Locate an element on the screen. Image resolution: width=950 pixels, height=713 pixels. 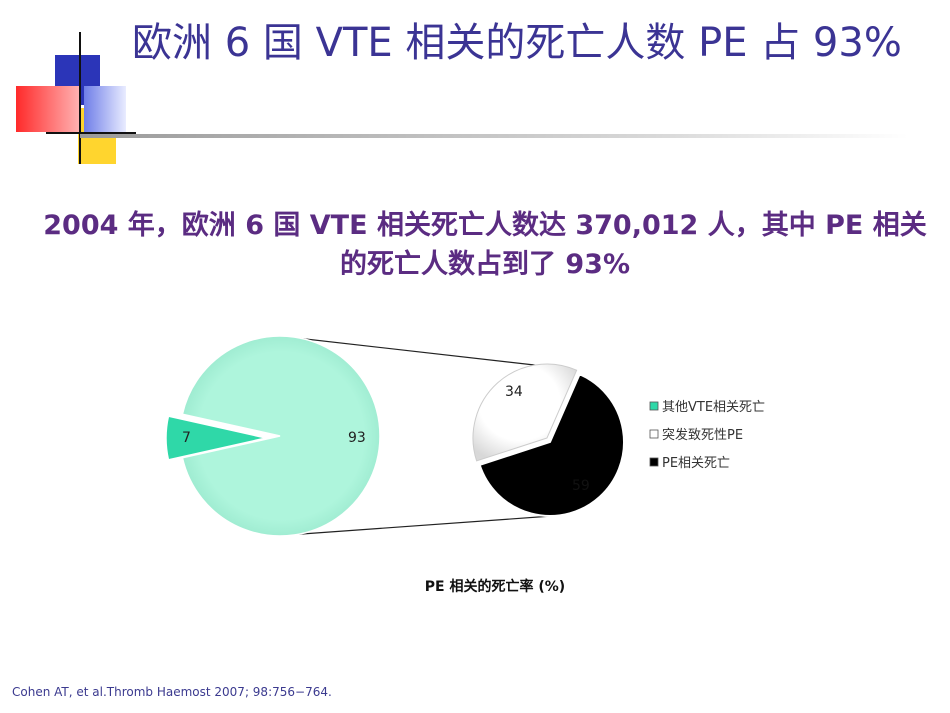
data-label-59: 59 is located at coordinates (581, 486).